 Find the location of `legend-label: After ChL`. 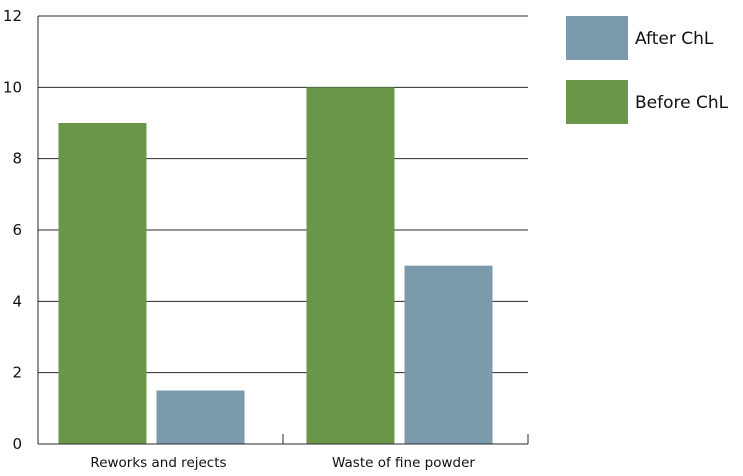

legend-label: After ChL is located at coordinates (674, 39).